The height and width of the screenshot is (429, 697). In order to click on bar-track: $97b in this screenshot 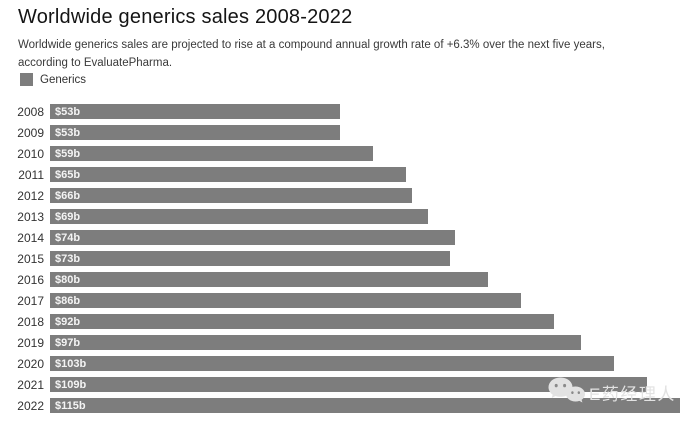, I will do `click(365, 342)`.